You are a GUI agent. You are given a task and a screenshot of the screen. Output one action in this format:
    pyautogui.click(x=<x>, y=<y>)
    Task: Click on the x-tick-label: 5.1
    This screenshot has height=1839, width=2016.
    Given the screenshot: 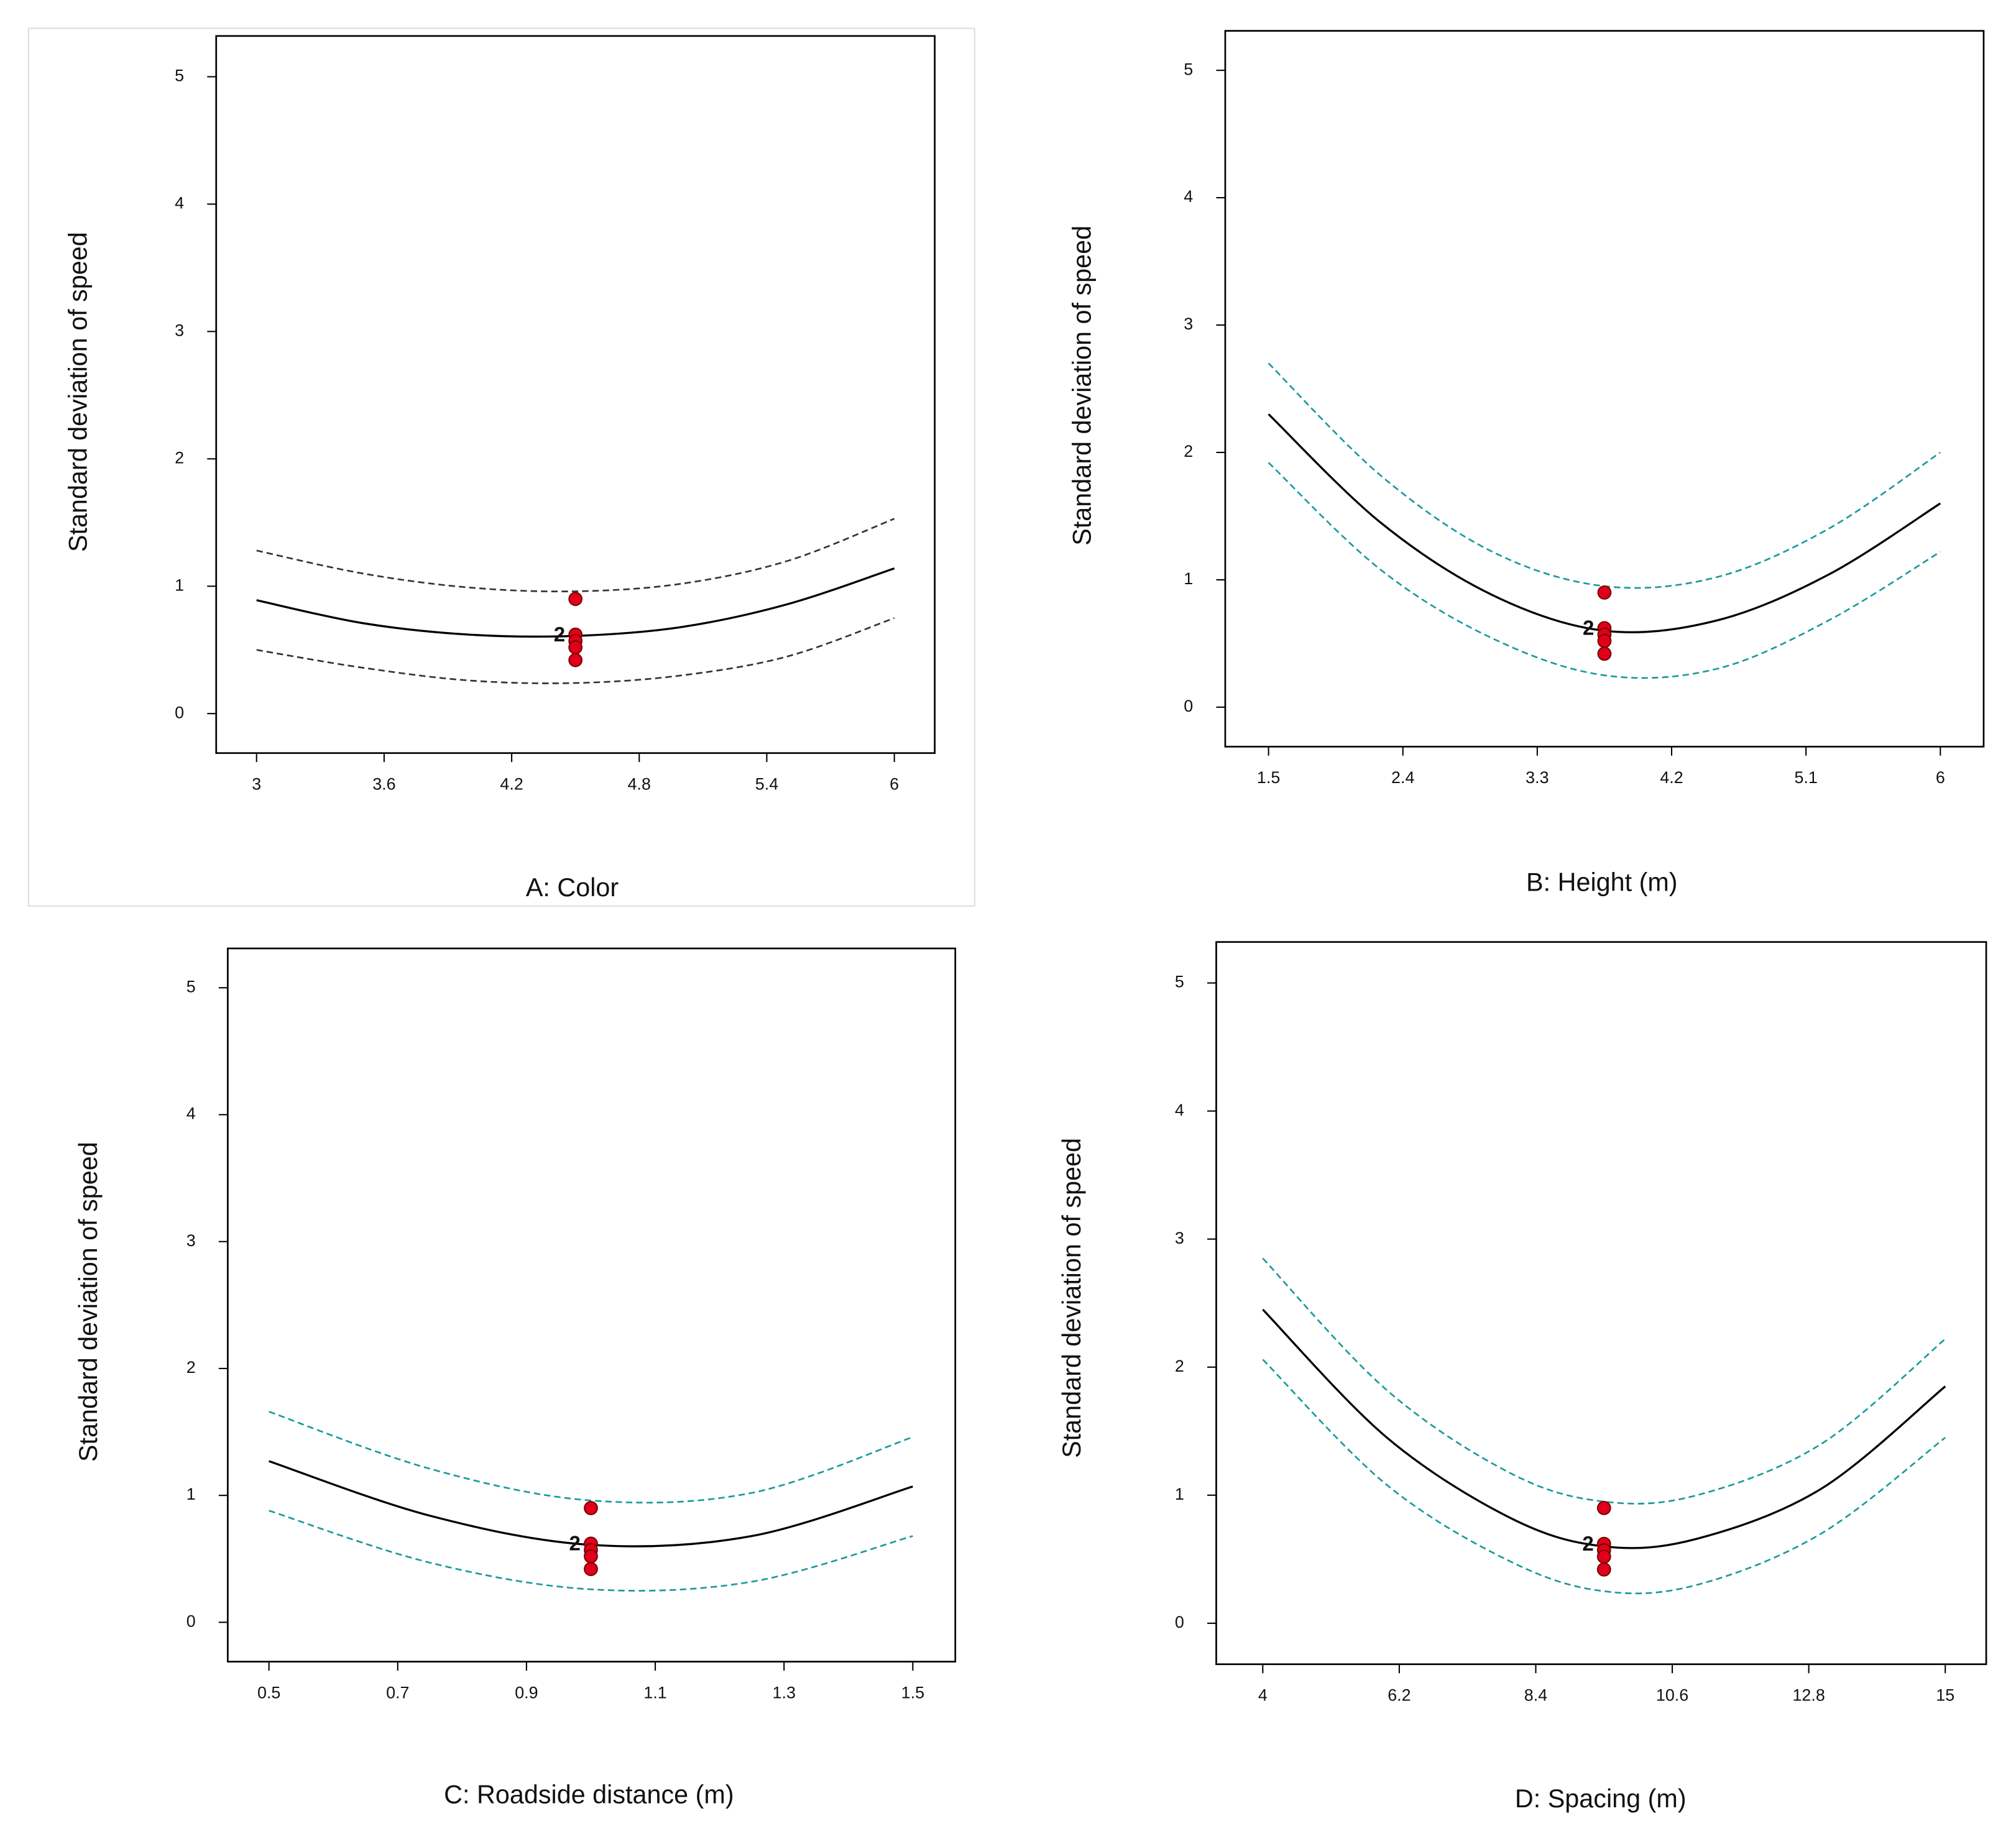 What is the action you would take?
    pyautogui.click(x=1805, y=777)
    